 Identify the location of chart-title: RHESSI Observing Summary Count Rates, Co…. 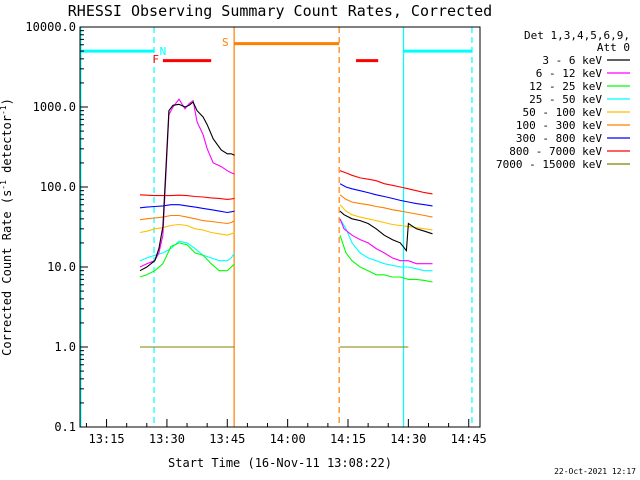
(280, 11).